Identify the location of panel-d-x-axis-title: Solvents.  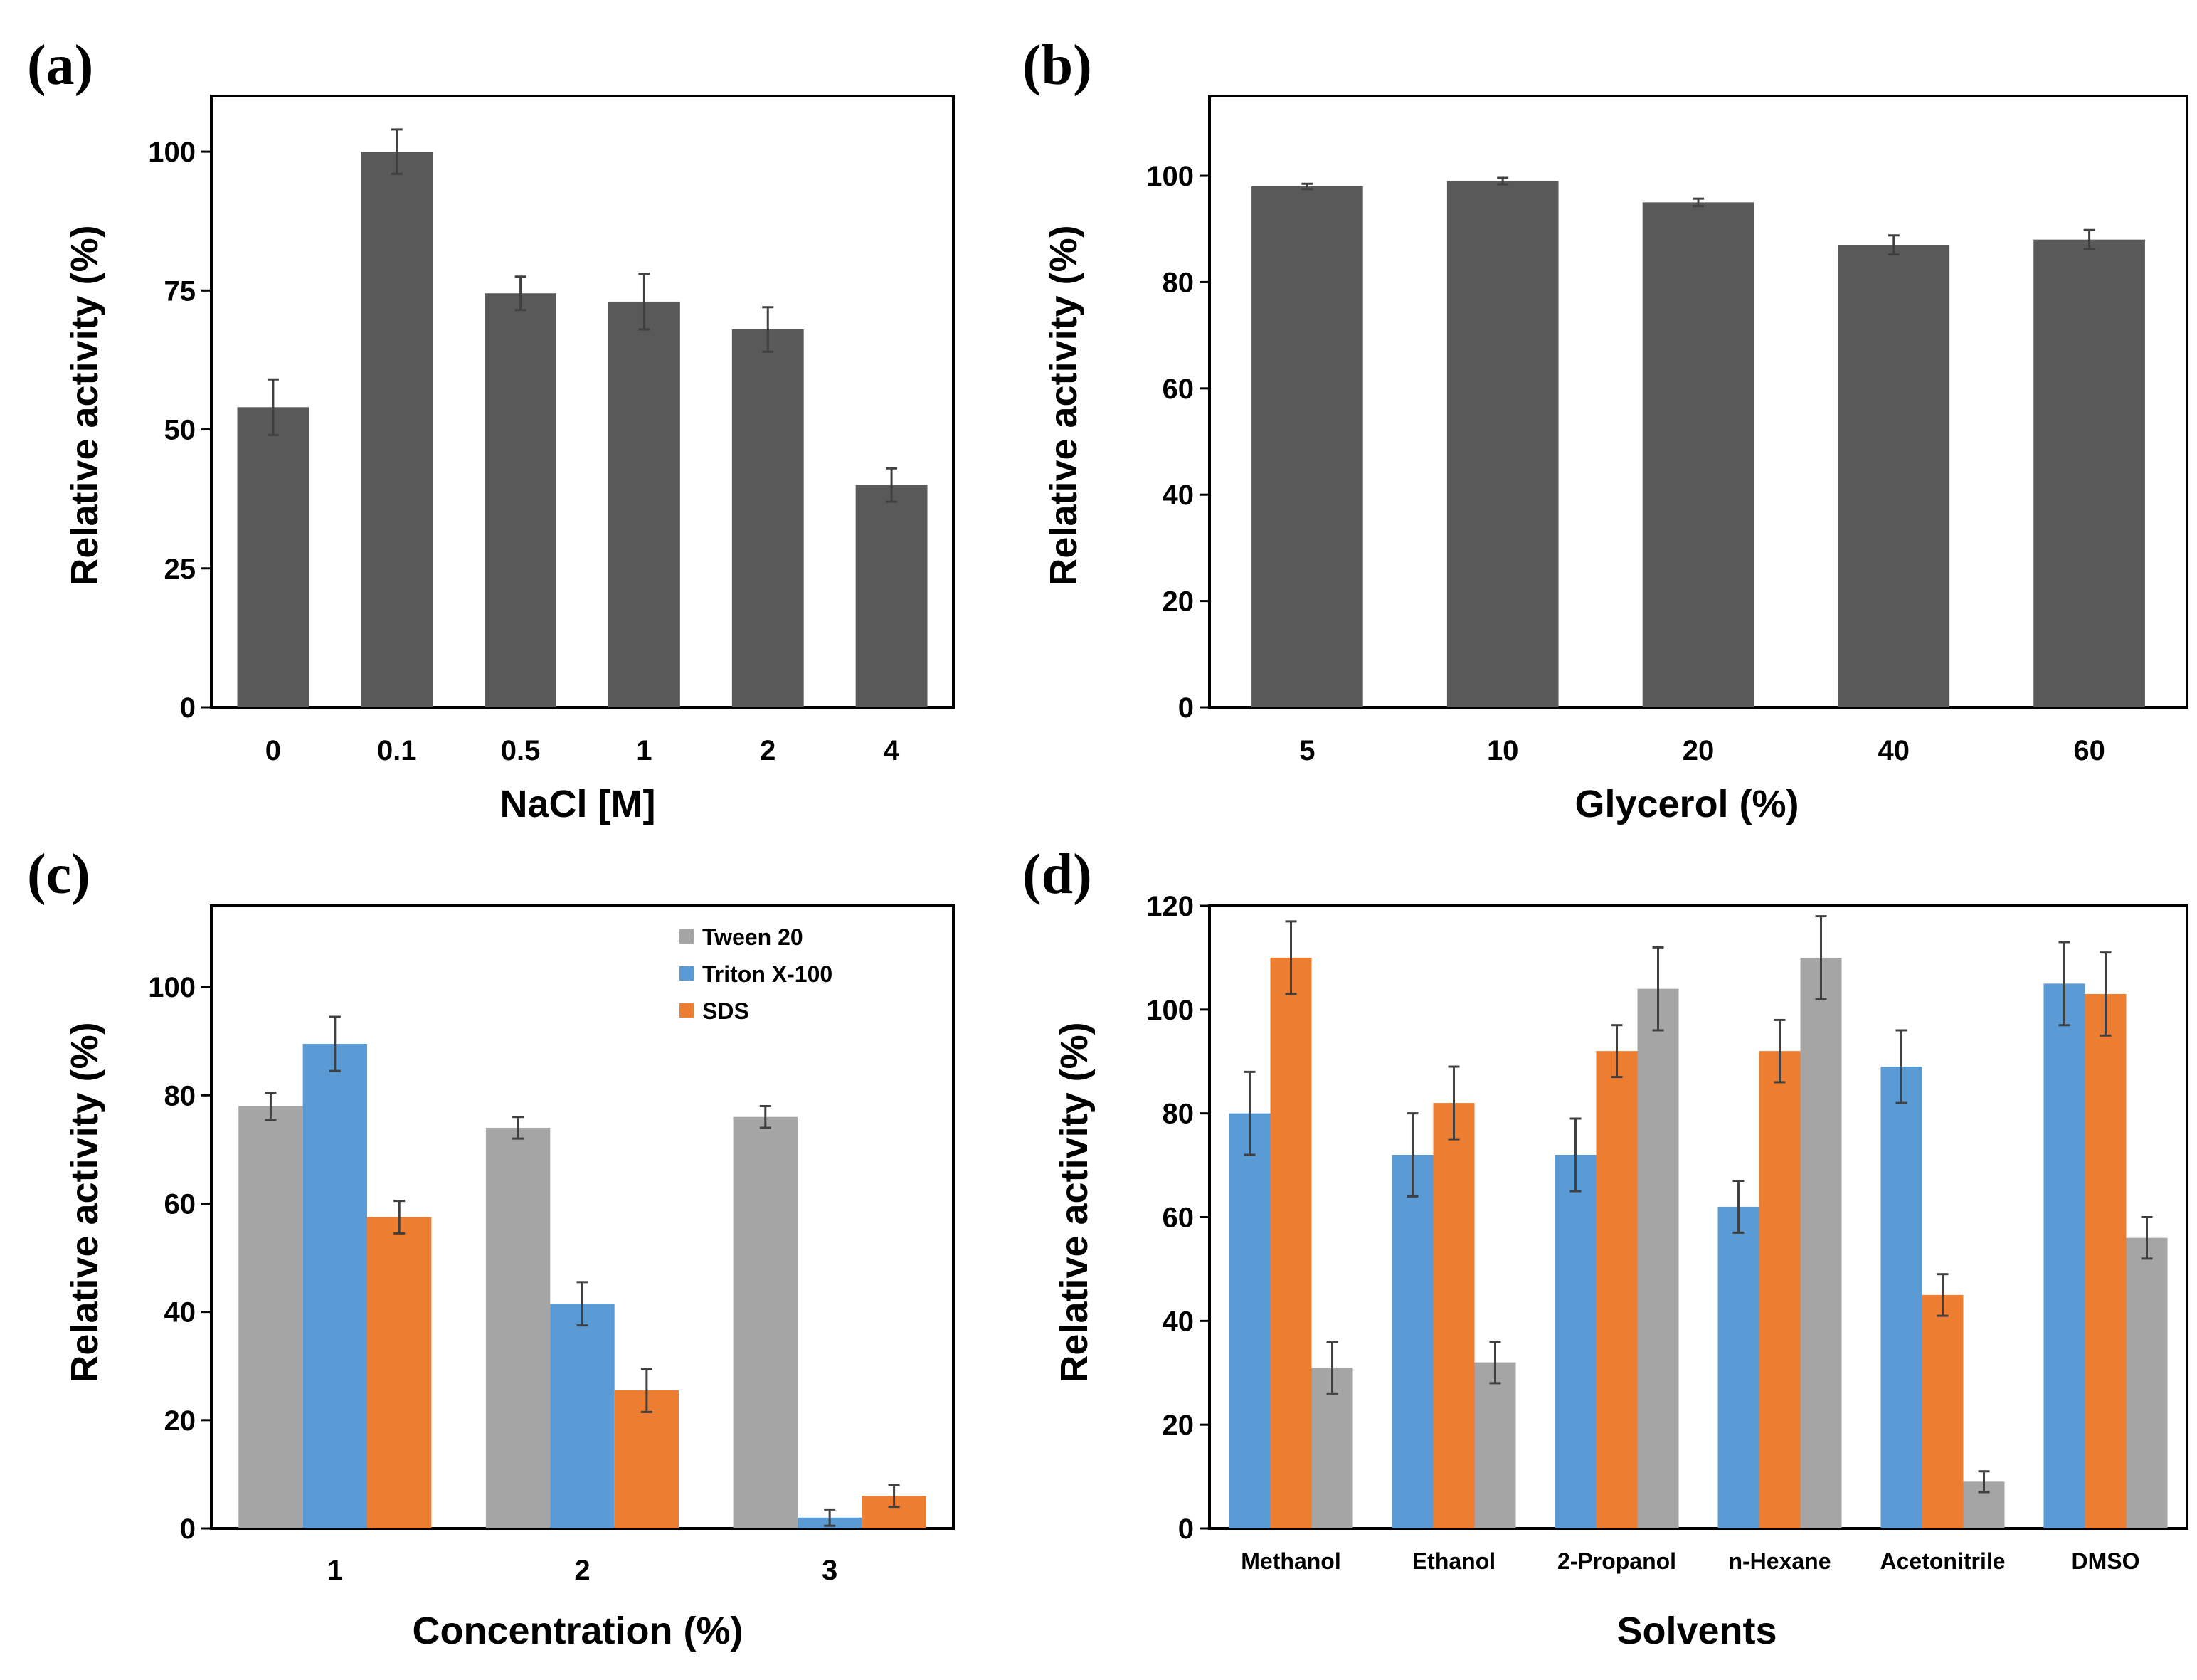
(1696, 1631).